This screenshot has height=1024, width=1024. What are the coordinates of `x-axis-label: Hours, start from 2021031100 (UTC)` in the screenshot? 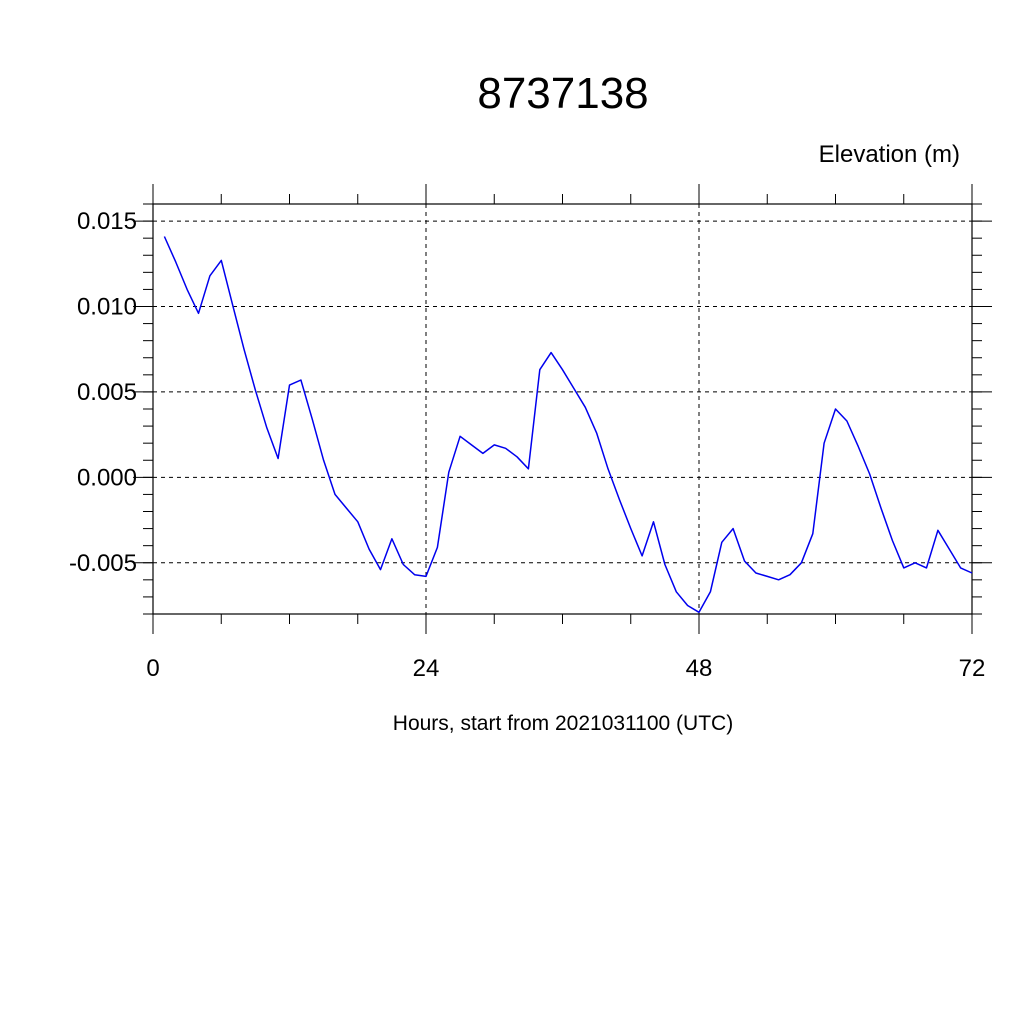 It's located at (563, 723).